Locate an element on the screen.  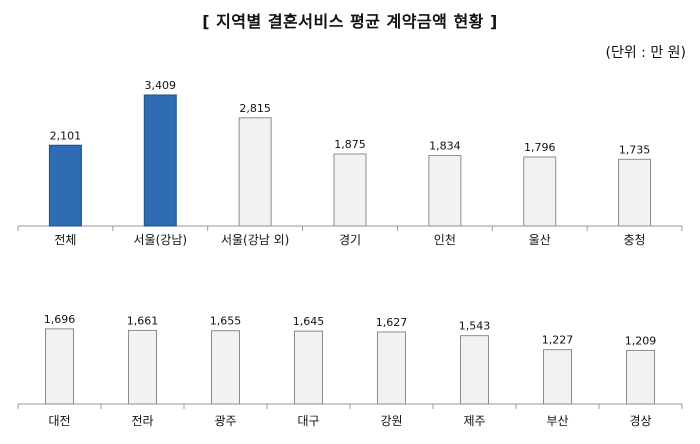
bar-대구 is located at coordinates (308, 367).